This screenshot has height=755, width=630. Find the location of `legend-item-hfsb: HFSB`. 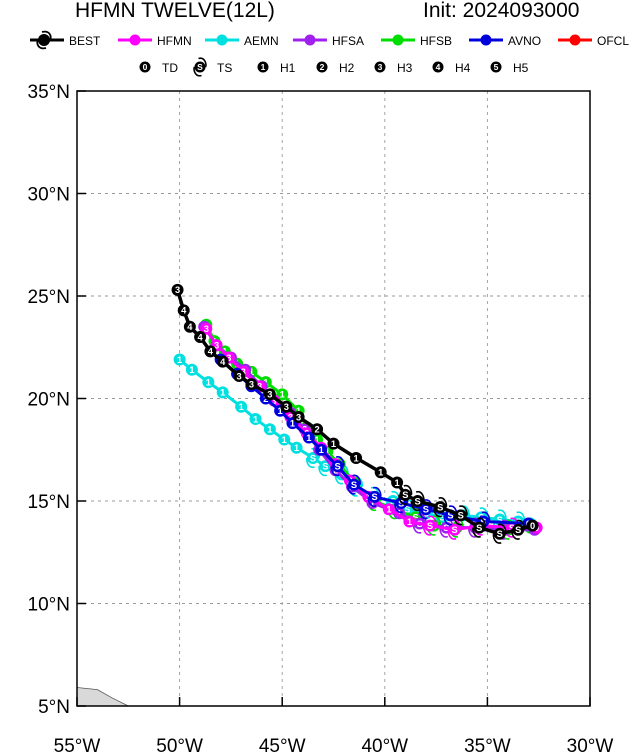

legend-item-hfsb: HFSB is located at coordinates (416, 41).